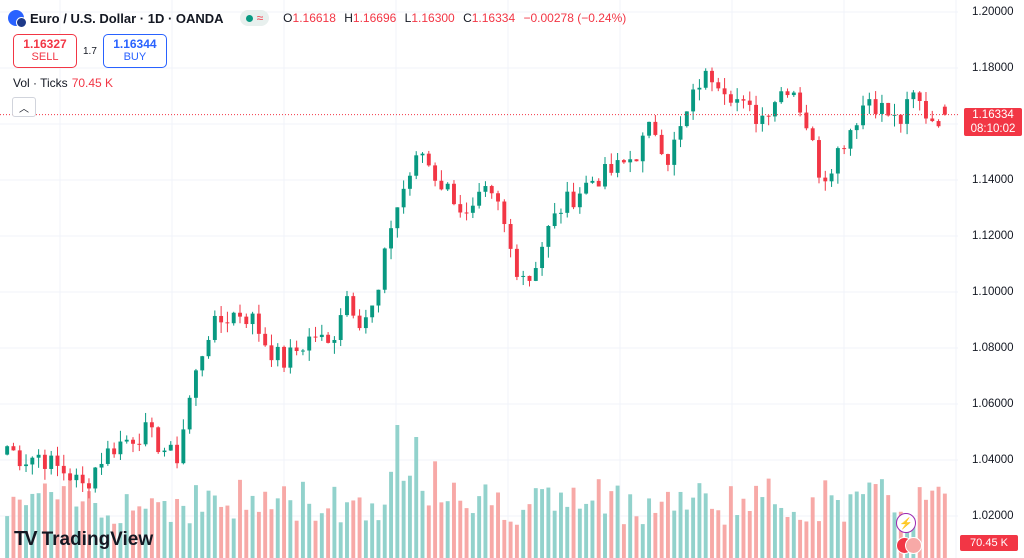 The height and width of the screenshot is (558, 1024). I want to click on symbol-title: Euro / U.S. Dollar · 1D · OANDA, so click(127, 18).